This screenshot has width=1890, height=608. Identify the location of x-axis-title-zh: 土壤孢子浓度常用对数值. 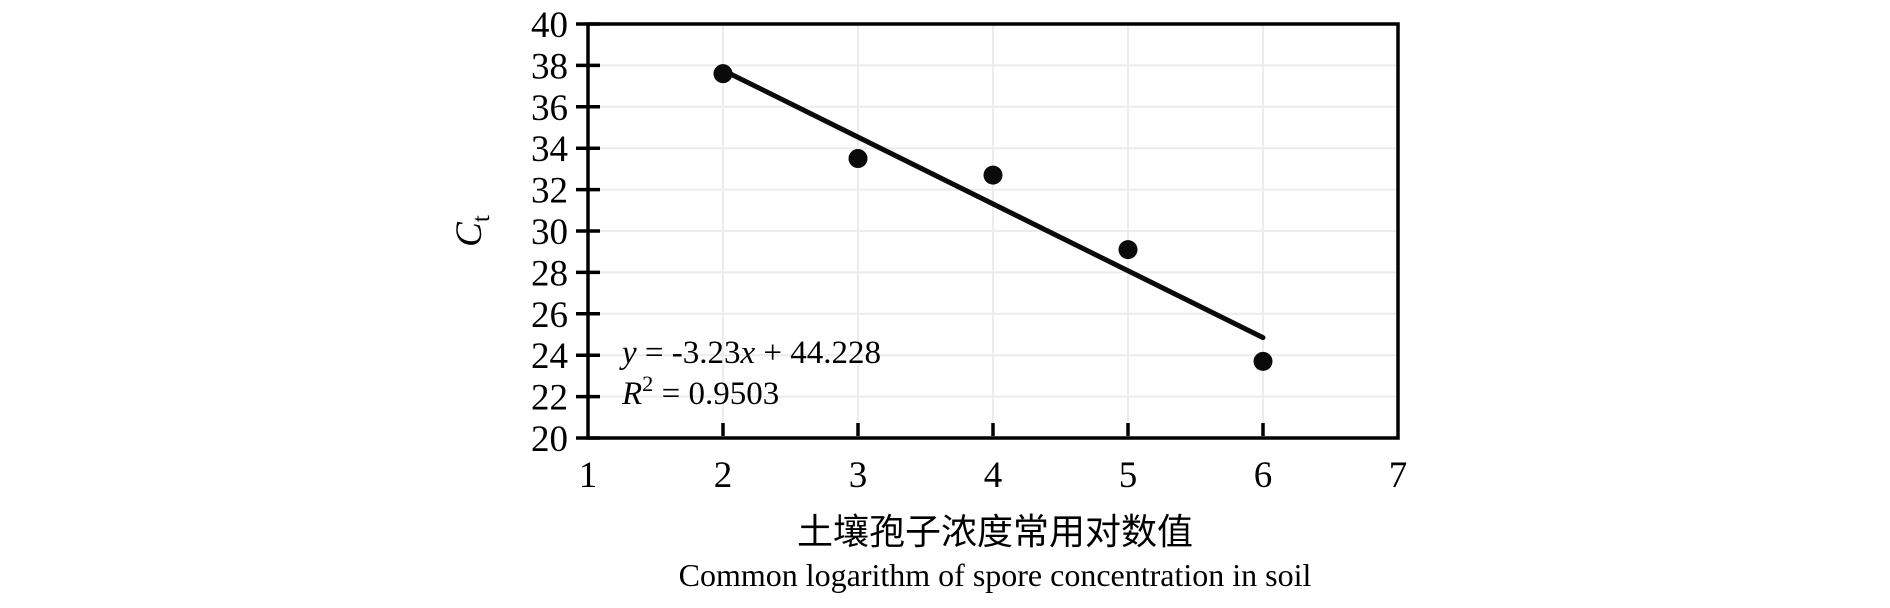
(995, 532).